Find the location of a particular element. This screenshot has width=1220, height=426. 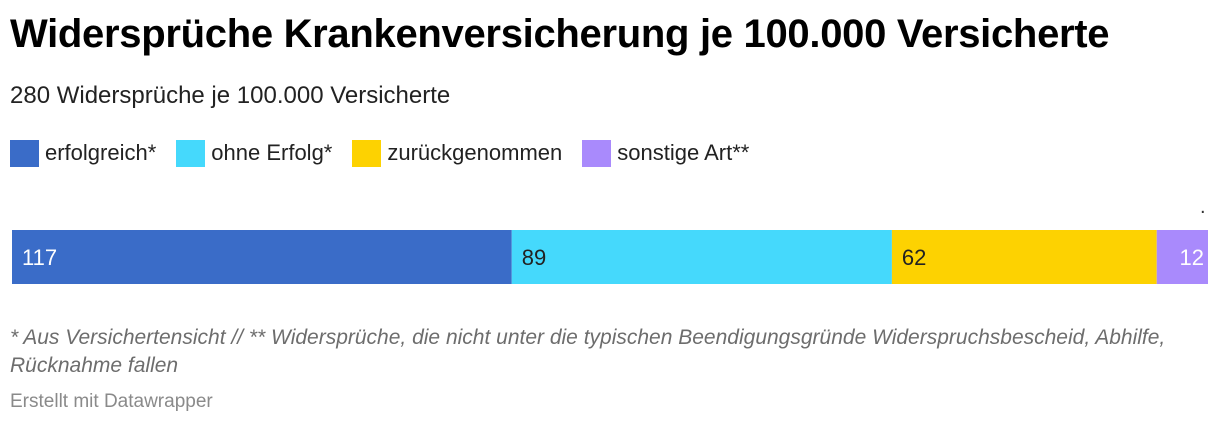

legend-swatch-sonstige-art is located at coordinates (597, 153).